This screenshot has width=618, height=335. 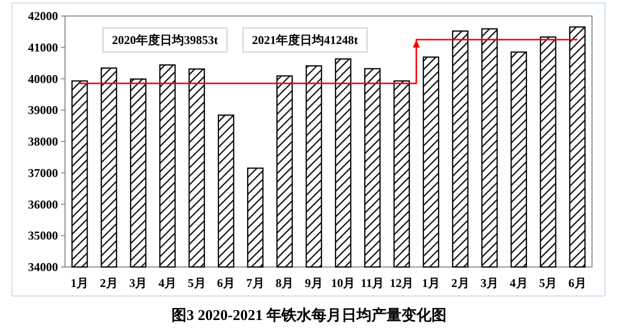 What do you see at coordinates (43, 47) in the screenshot?
I see `y-tick-label: 41000` at bounding box center [43, 47].